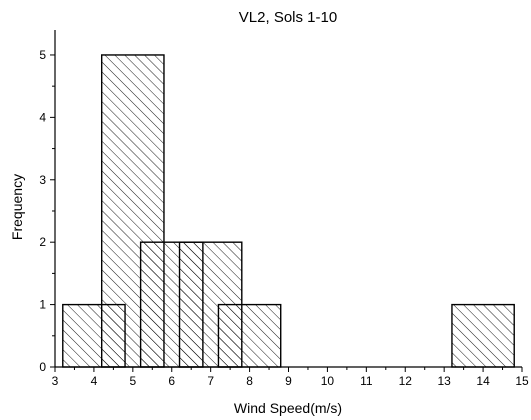  What do you see at coordinates (171, 381) in the screenshot?
I see `x-tick-label: 6` at bounding box center [171, 381].